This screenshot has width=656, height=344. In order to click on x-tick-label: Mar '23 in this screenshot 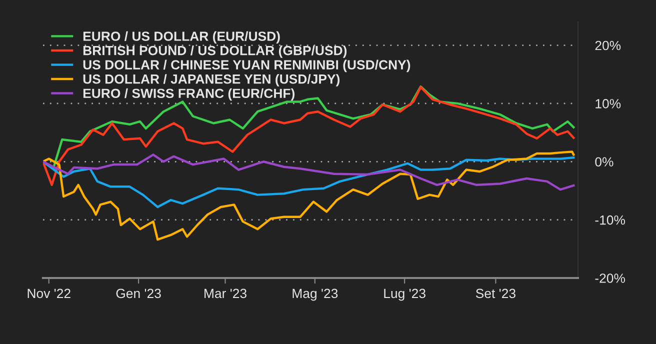, I will do `click(225, 293)`.